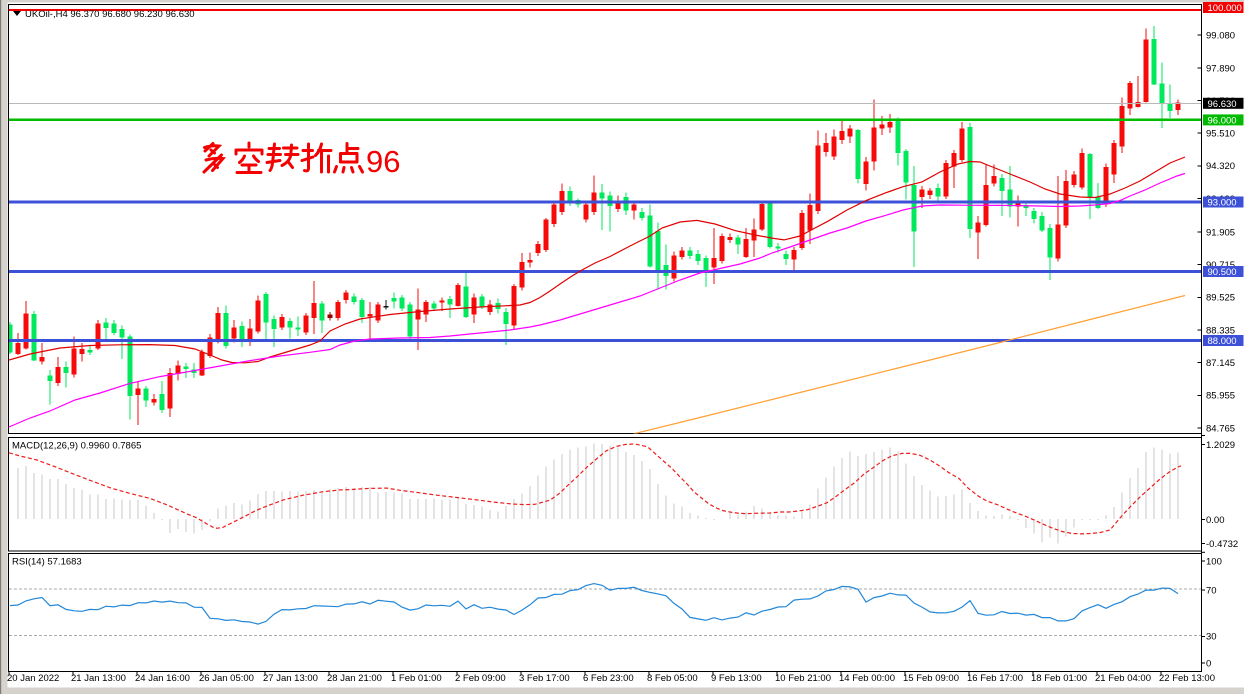 The height and width of the screenshot is (699, 1244). I want to click on svg-text: 99.080, so click(1220, 36).